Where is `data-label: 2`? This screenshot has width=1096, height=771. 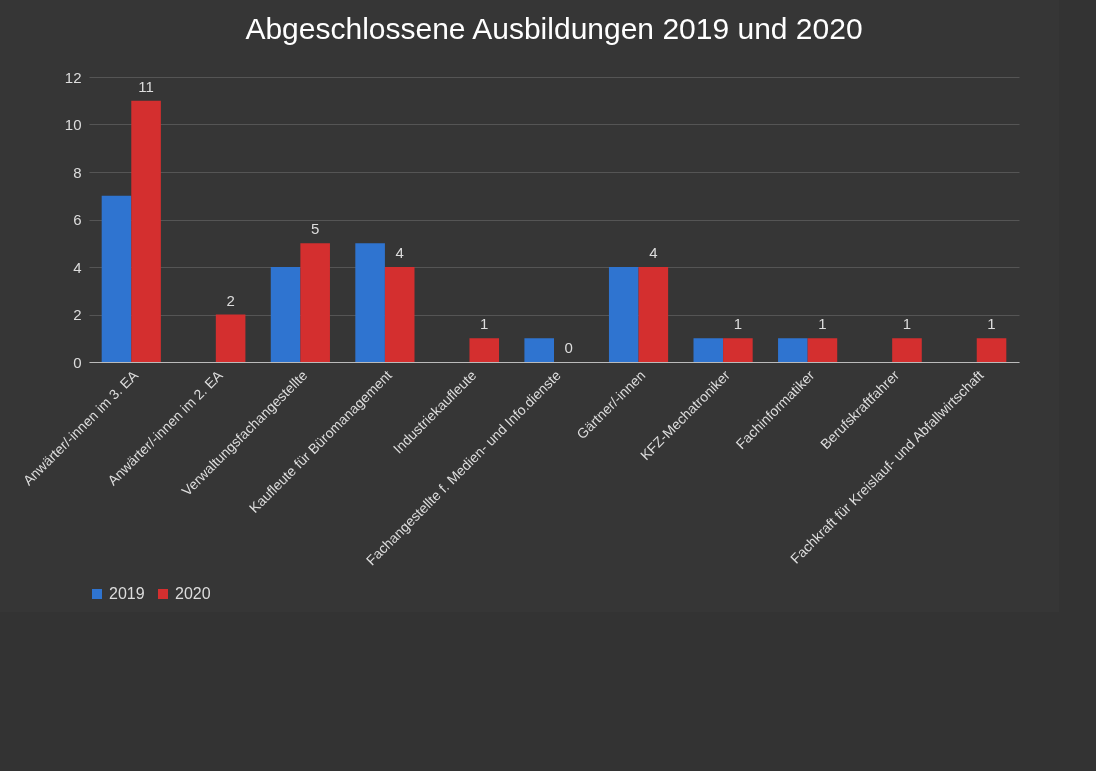 data-label: 2 is located at coordinates (230, 300).